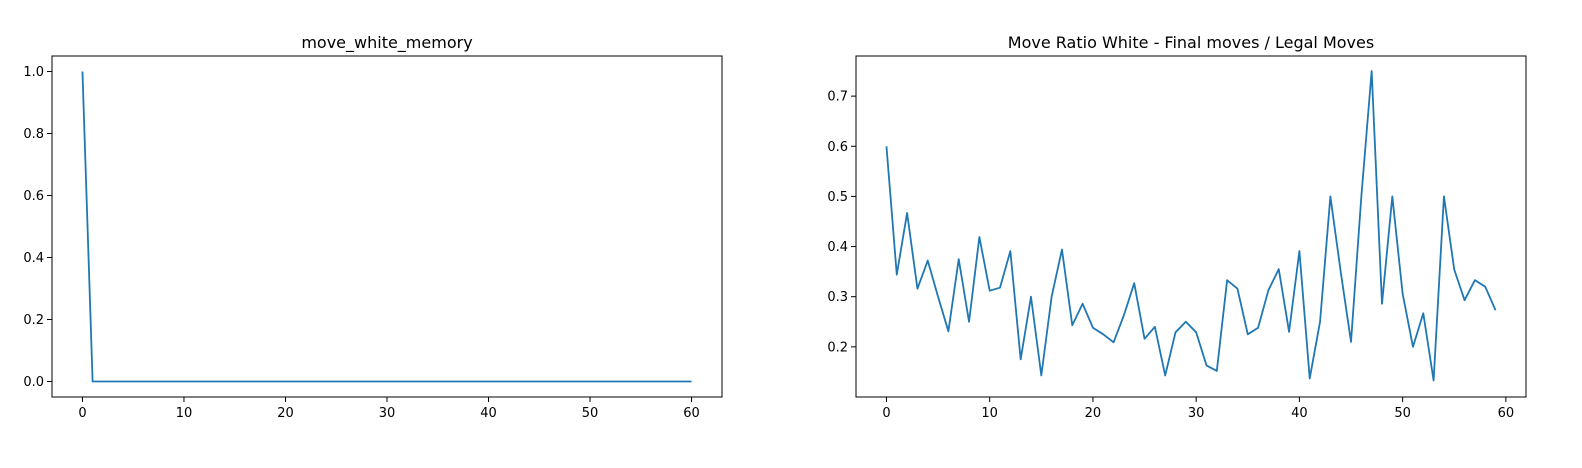  I want to click on y-axis-ticks: 0.0 0.2 0.4 0.6 0.8 1.0, so click(37, 227).